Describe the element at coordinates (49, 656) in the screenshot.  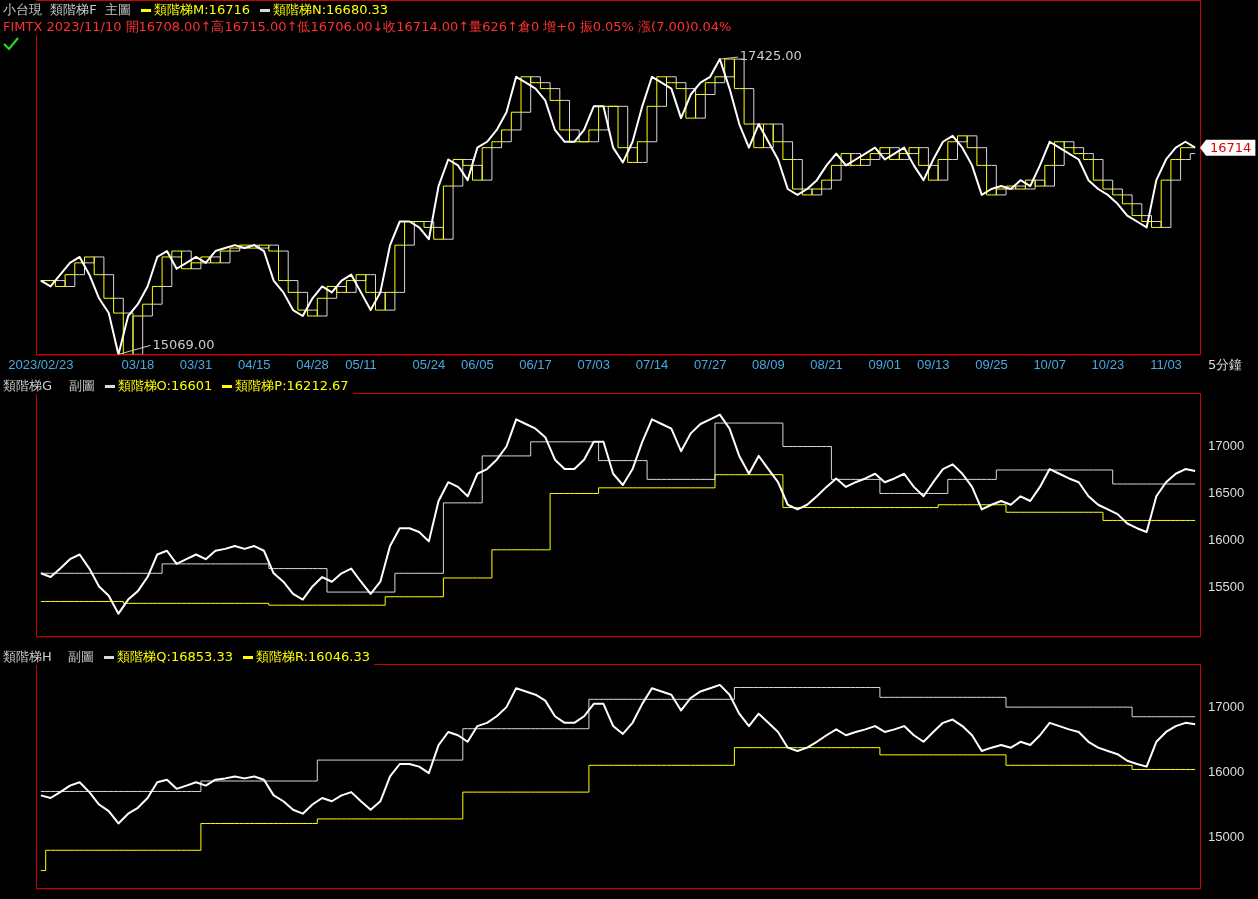
I see `chart-title: 類階梯H 副圖` at that location.